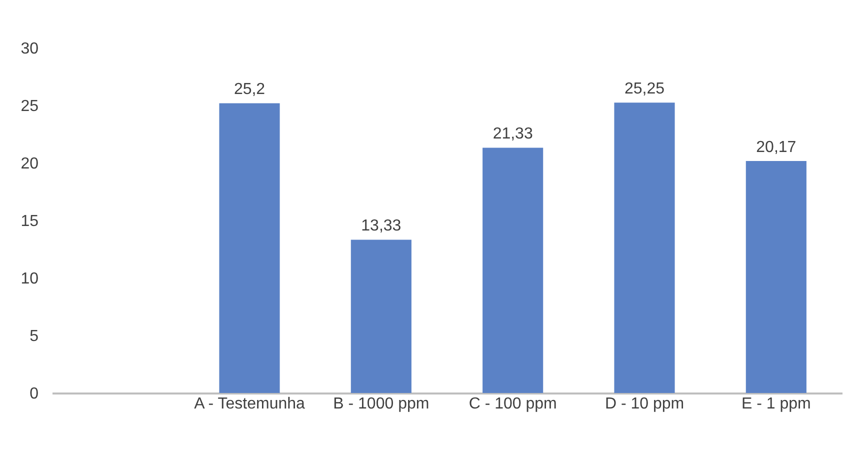  Describe the element at coordinates (250, 404) in the screenshot. I see `x-tick-label: A - Testemunha` at that location.